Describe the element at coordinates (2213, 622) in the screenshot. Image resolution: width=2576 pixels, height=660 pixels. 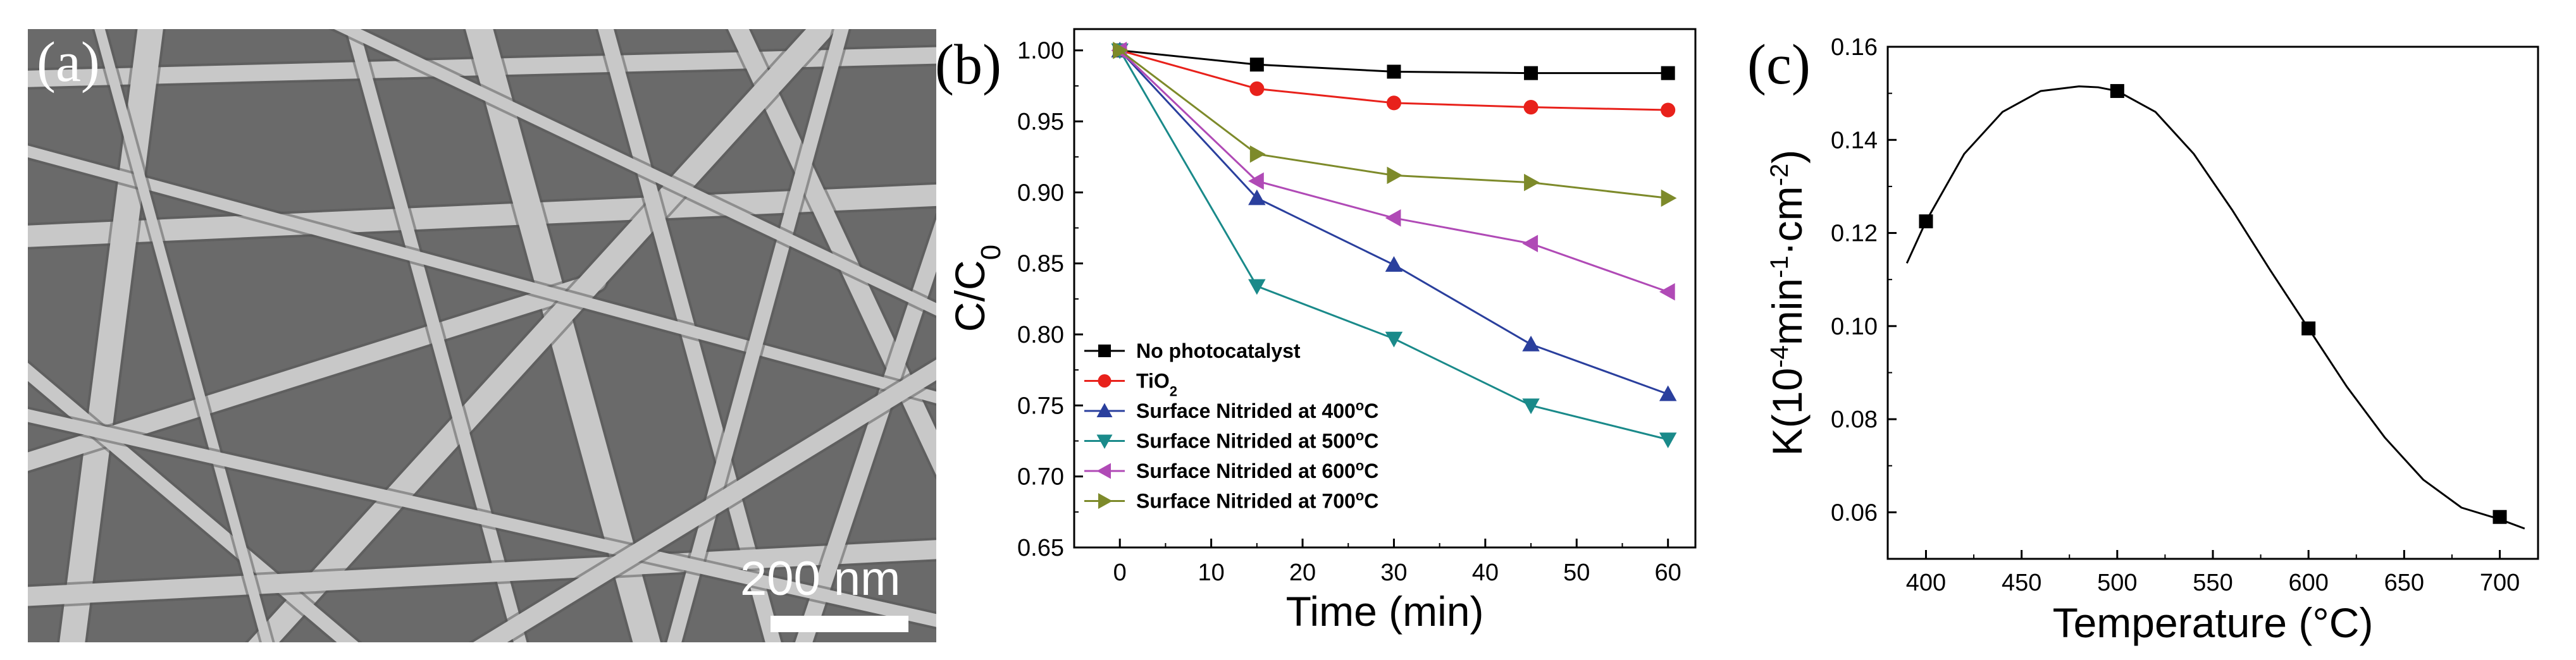
I see `chart-c-x-axis-title: Temperature (°C)` at that location.